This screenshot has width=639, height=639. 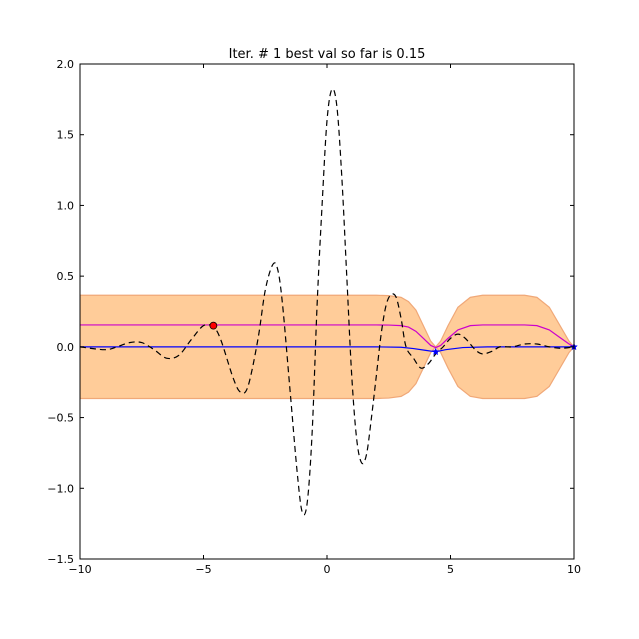 What do you see at coordinates (66, 347) in the screenshot?
I see `y-tick-label: 0.0` at bounding box center [66, 347].